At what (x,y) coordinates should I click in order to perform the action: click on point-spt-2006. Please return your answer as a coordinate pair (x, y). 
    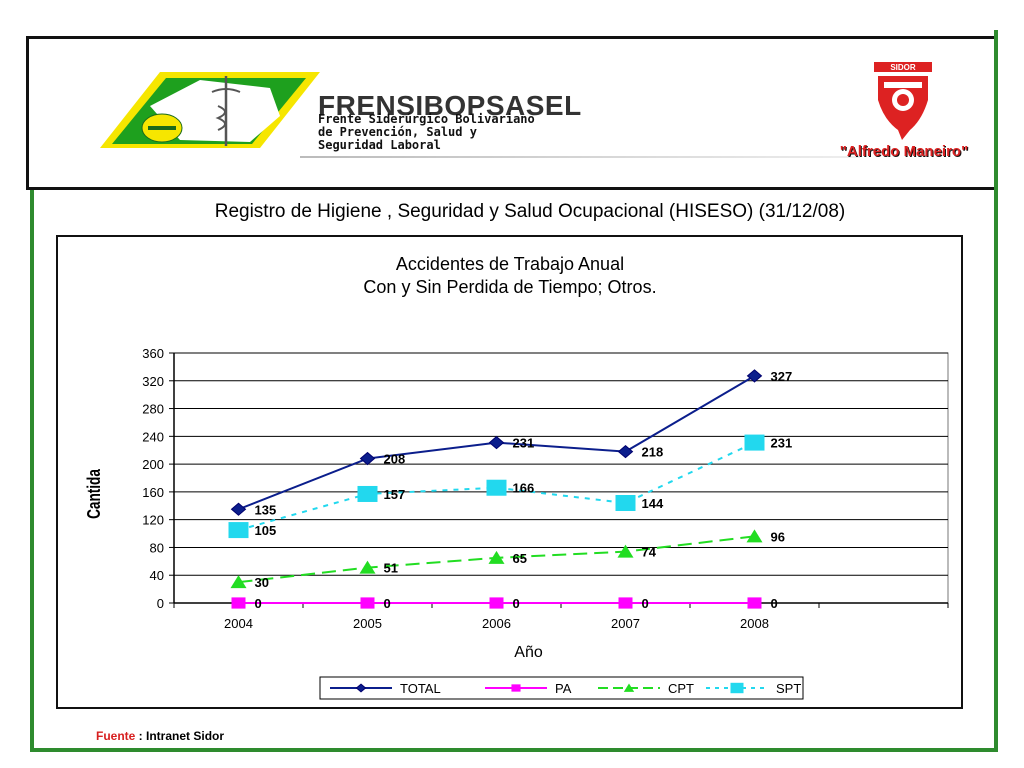
    Looking at the image, I should click on (496, 487).